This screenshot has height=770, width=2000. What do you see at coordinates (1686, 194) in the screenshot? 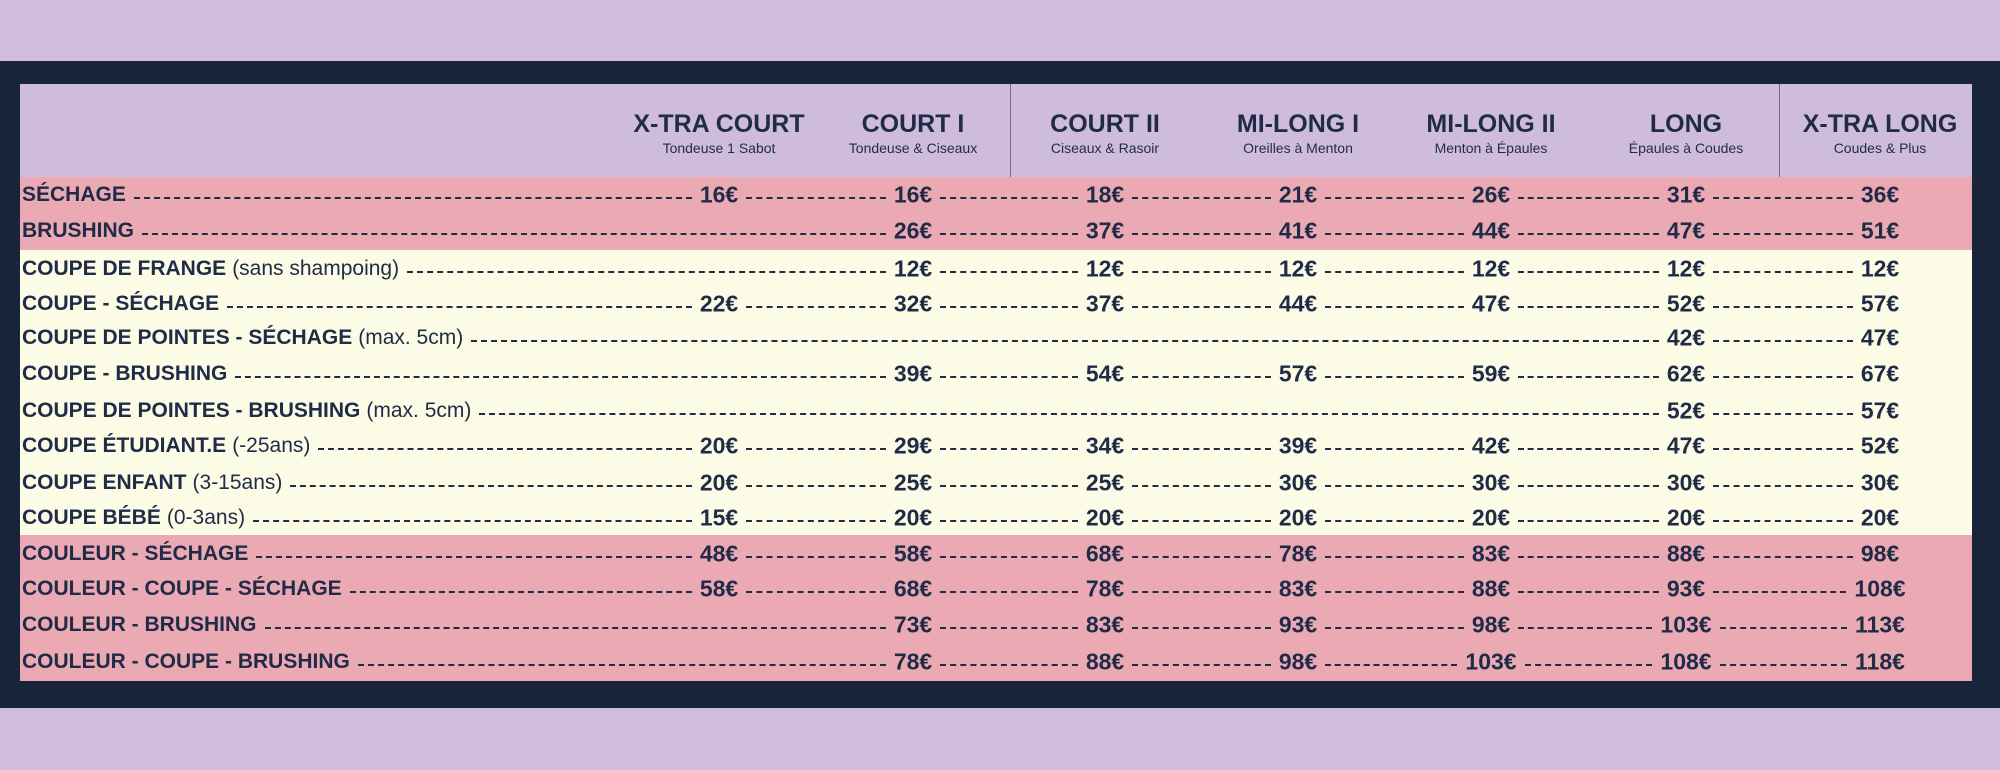
I see `price: 31€` at bounding box center [1686, 194].